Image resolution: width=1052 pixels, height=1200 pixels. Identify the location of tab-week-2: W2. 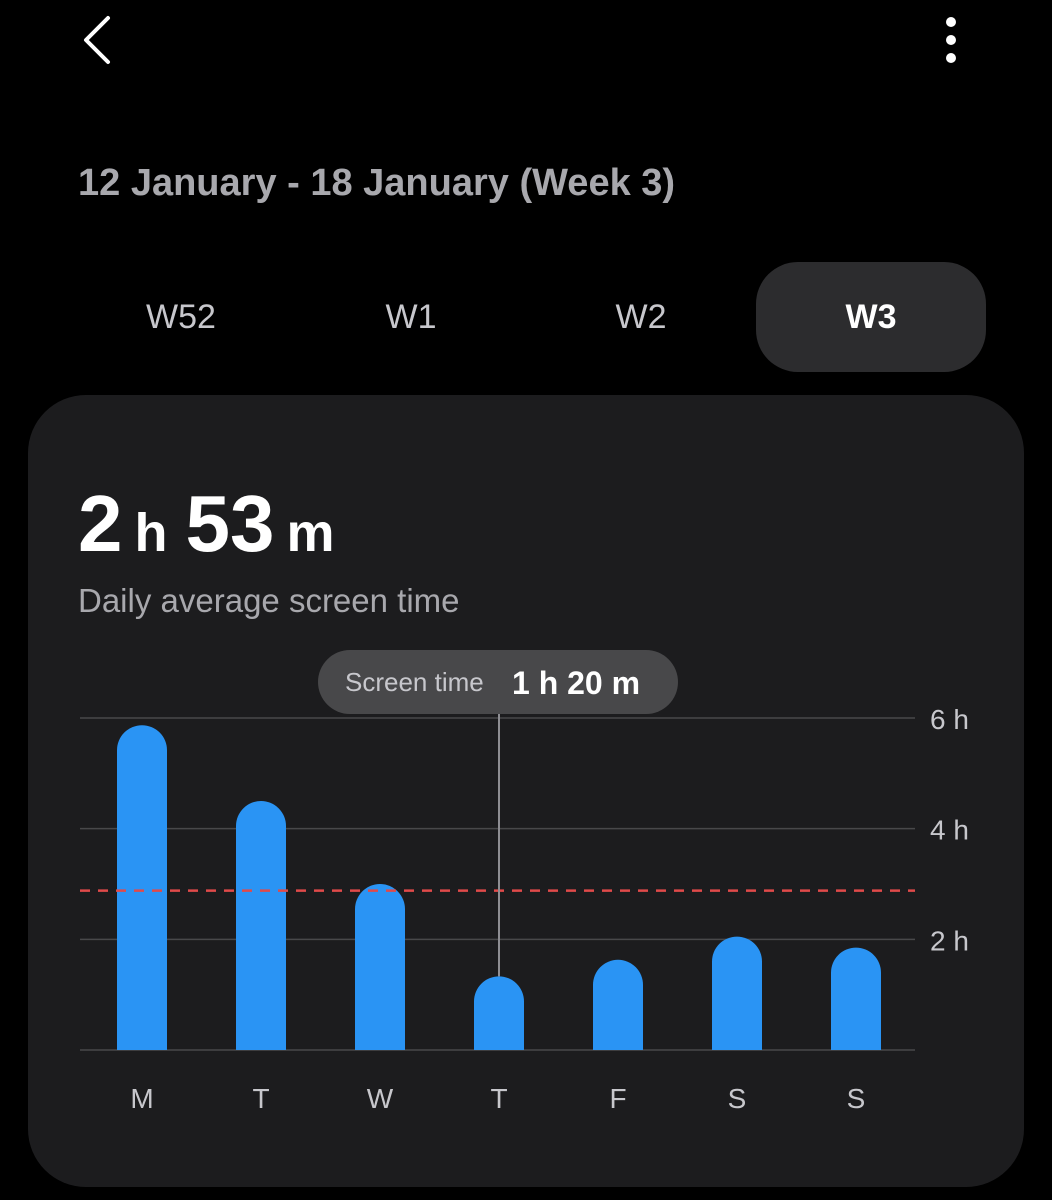
(641, 317).